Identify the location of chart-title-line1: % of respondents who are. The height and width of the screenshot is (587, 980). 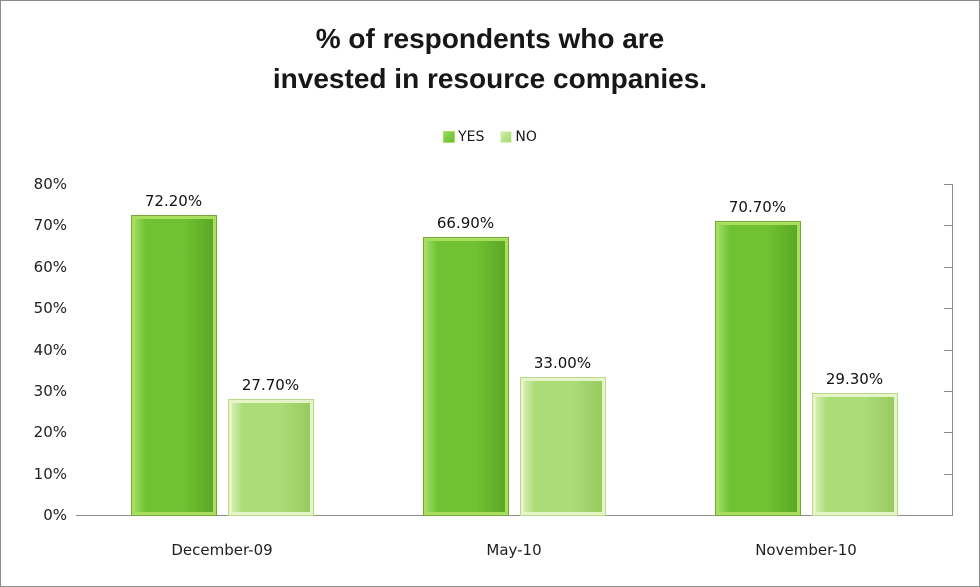
(490, 38).